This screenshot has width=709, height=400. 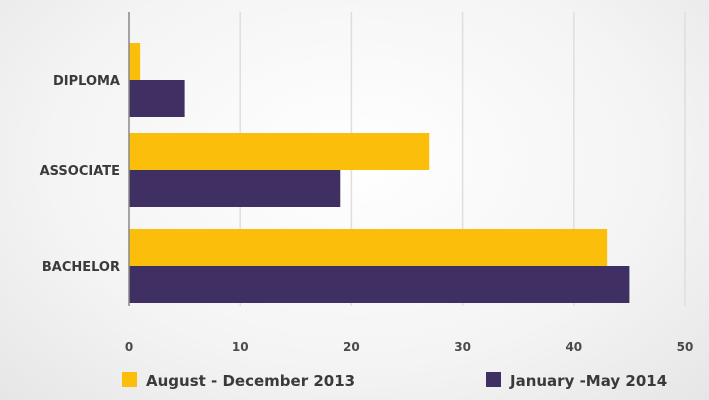 What do you see at coordinates (462, 347) in the screenshot?
I see `x-tick-label: 30` at bounding box center [462, 347].